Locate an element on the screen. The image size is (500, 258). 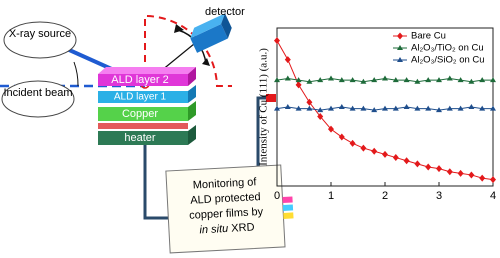
x-tick-label: 3 is located at coordinates (439, 196).